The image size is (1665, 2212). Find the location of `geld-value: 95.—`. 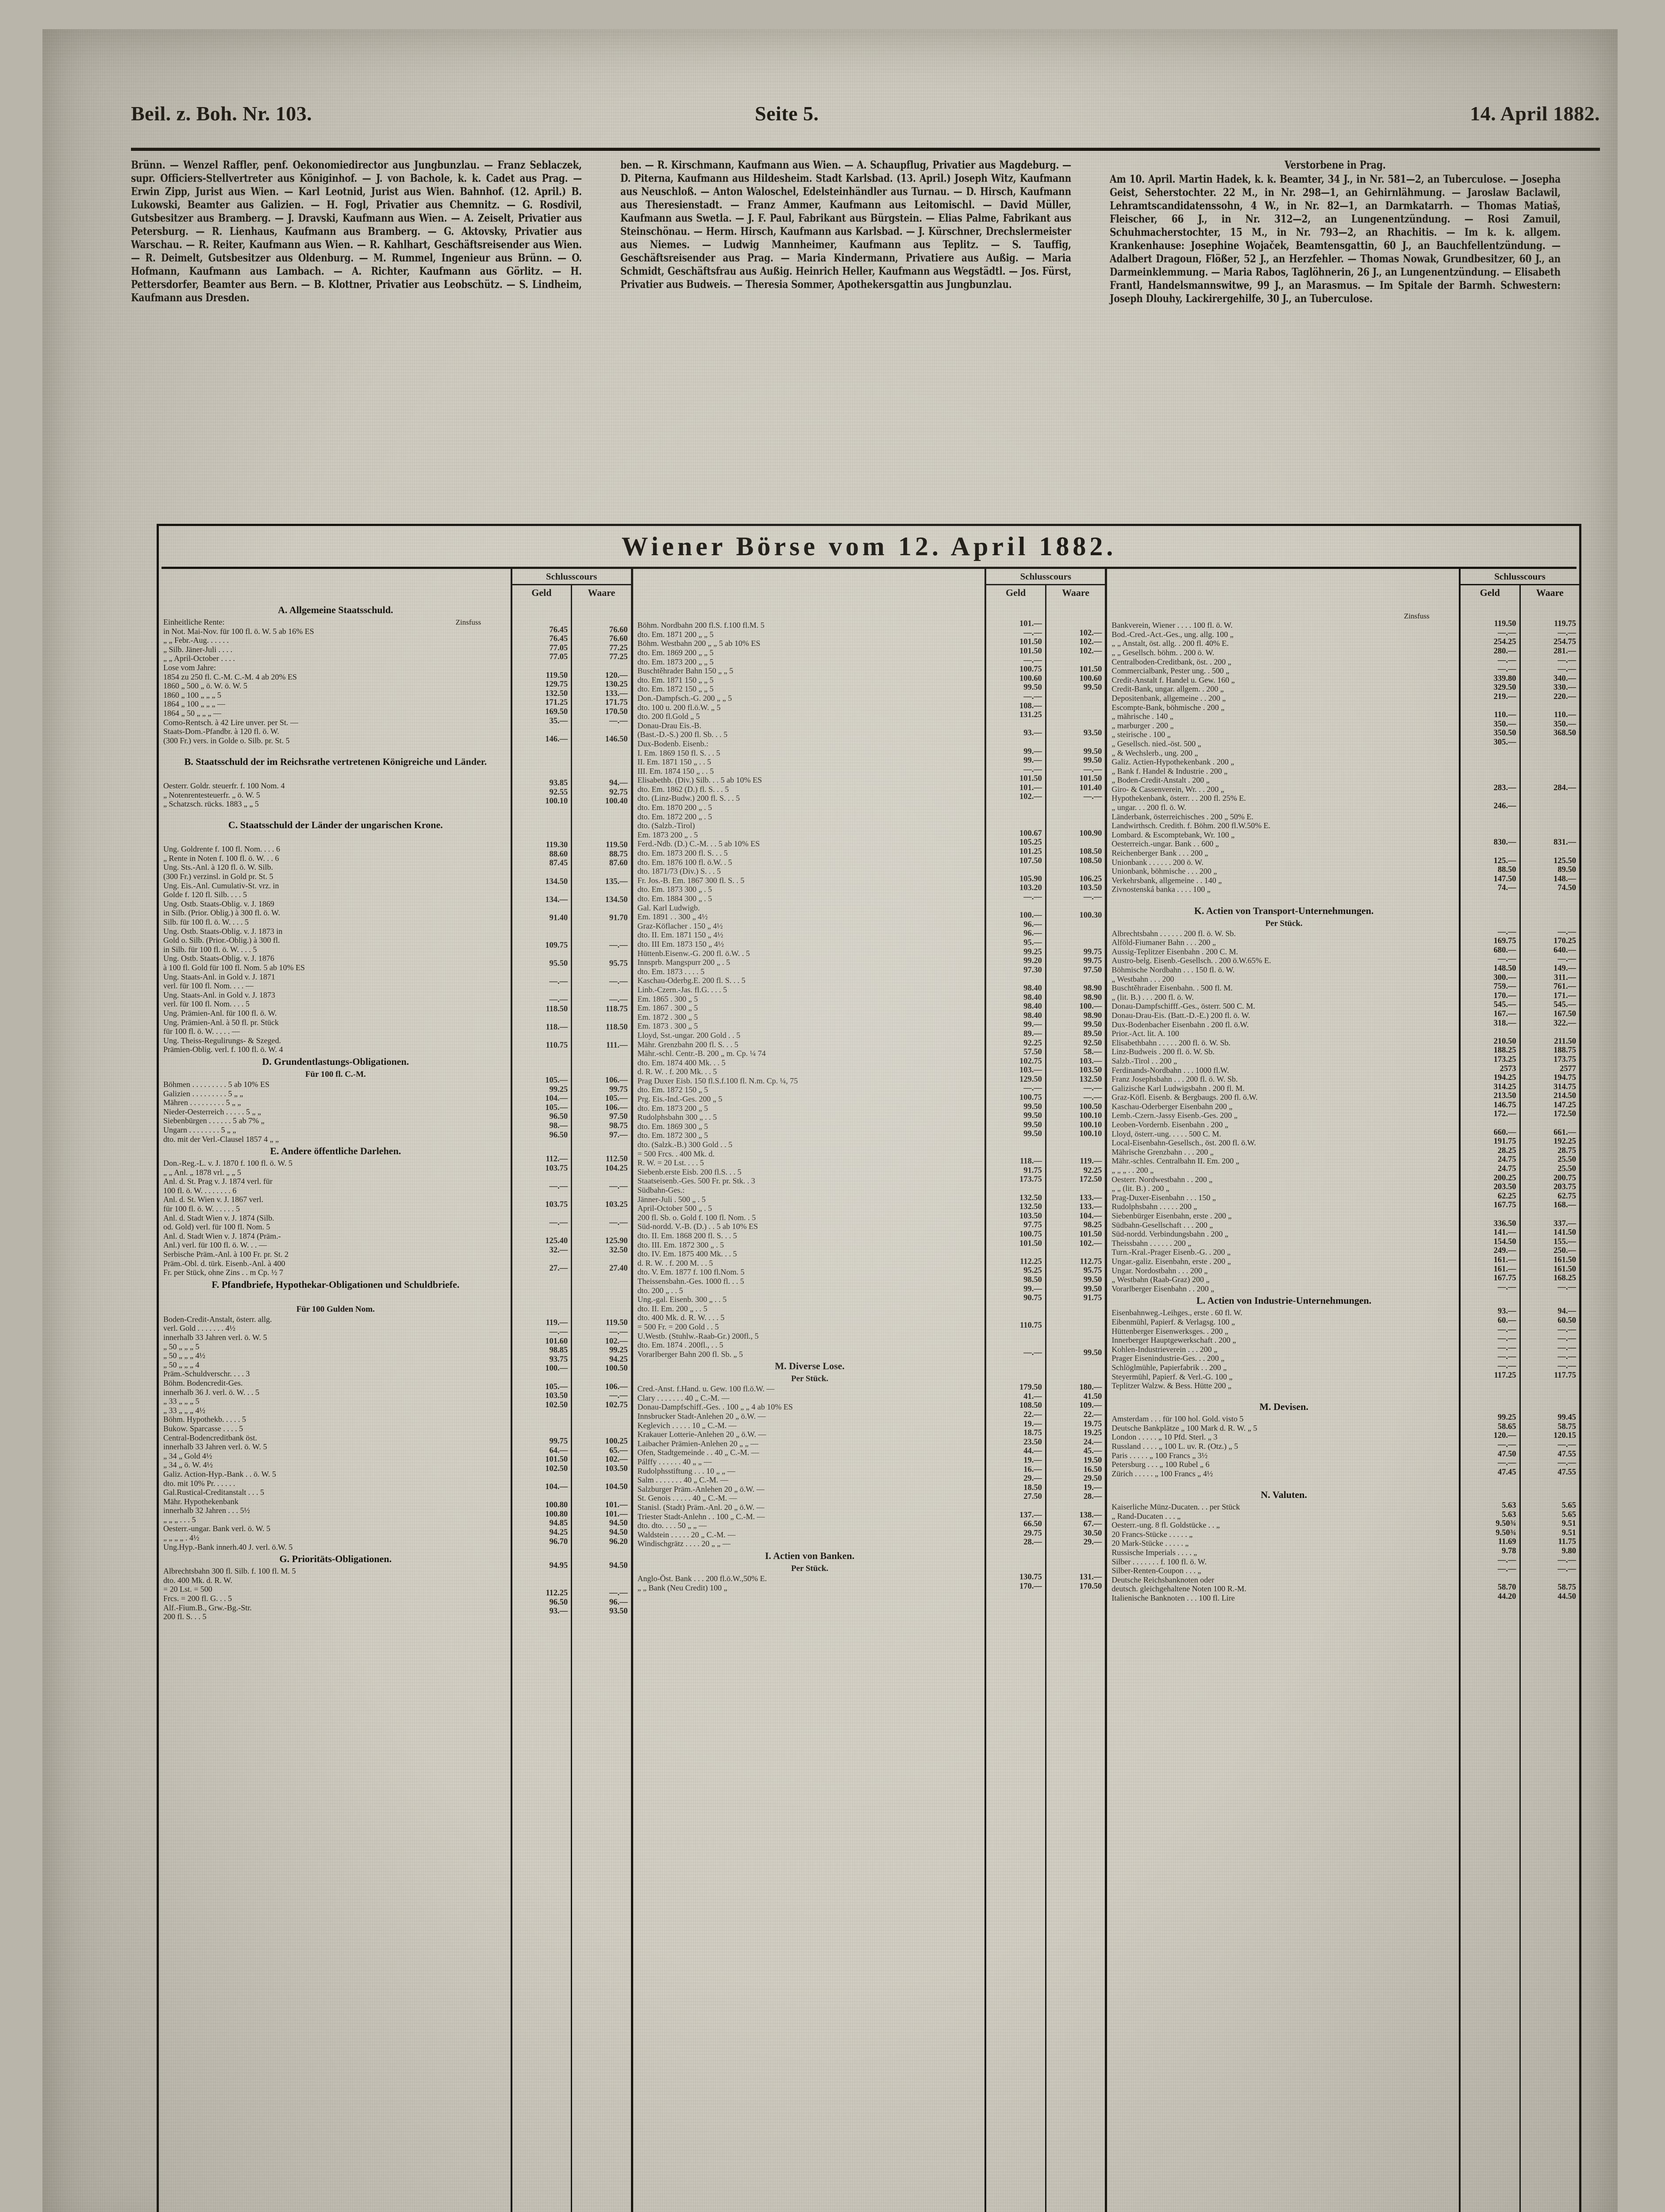

geld-value: 95.— is located at coordinates (1033, 943).